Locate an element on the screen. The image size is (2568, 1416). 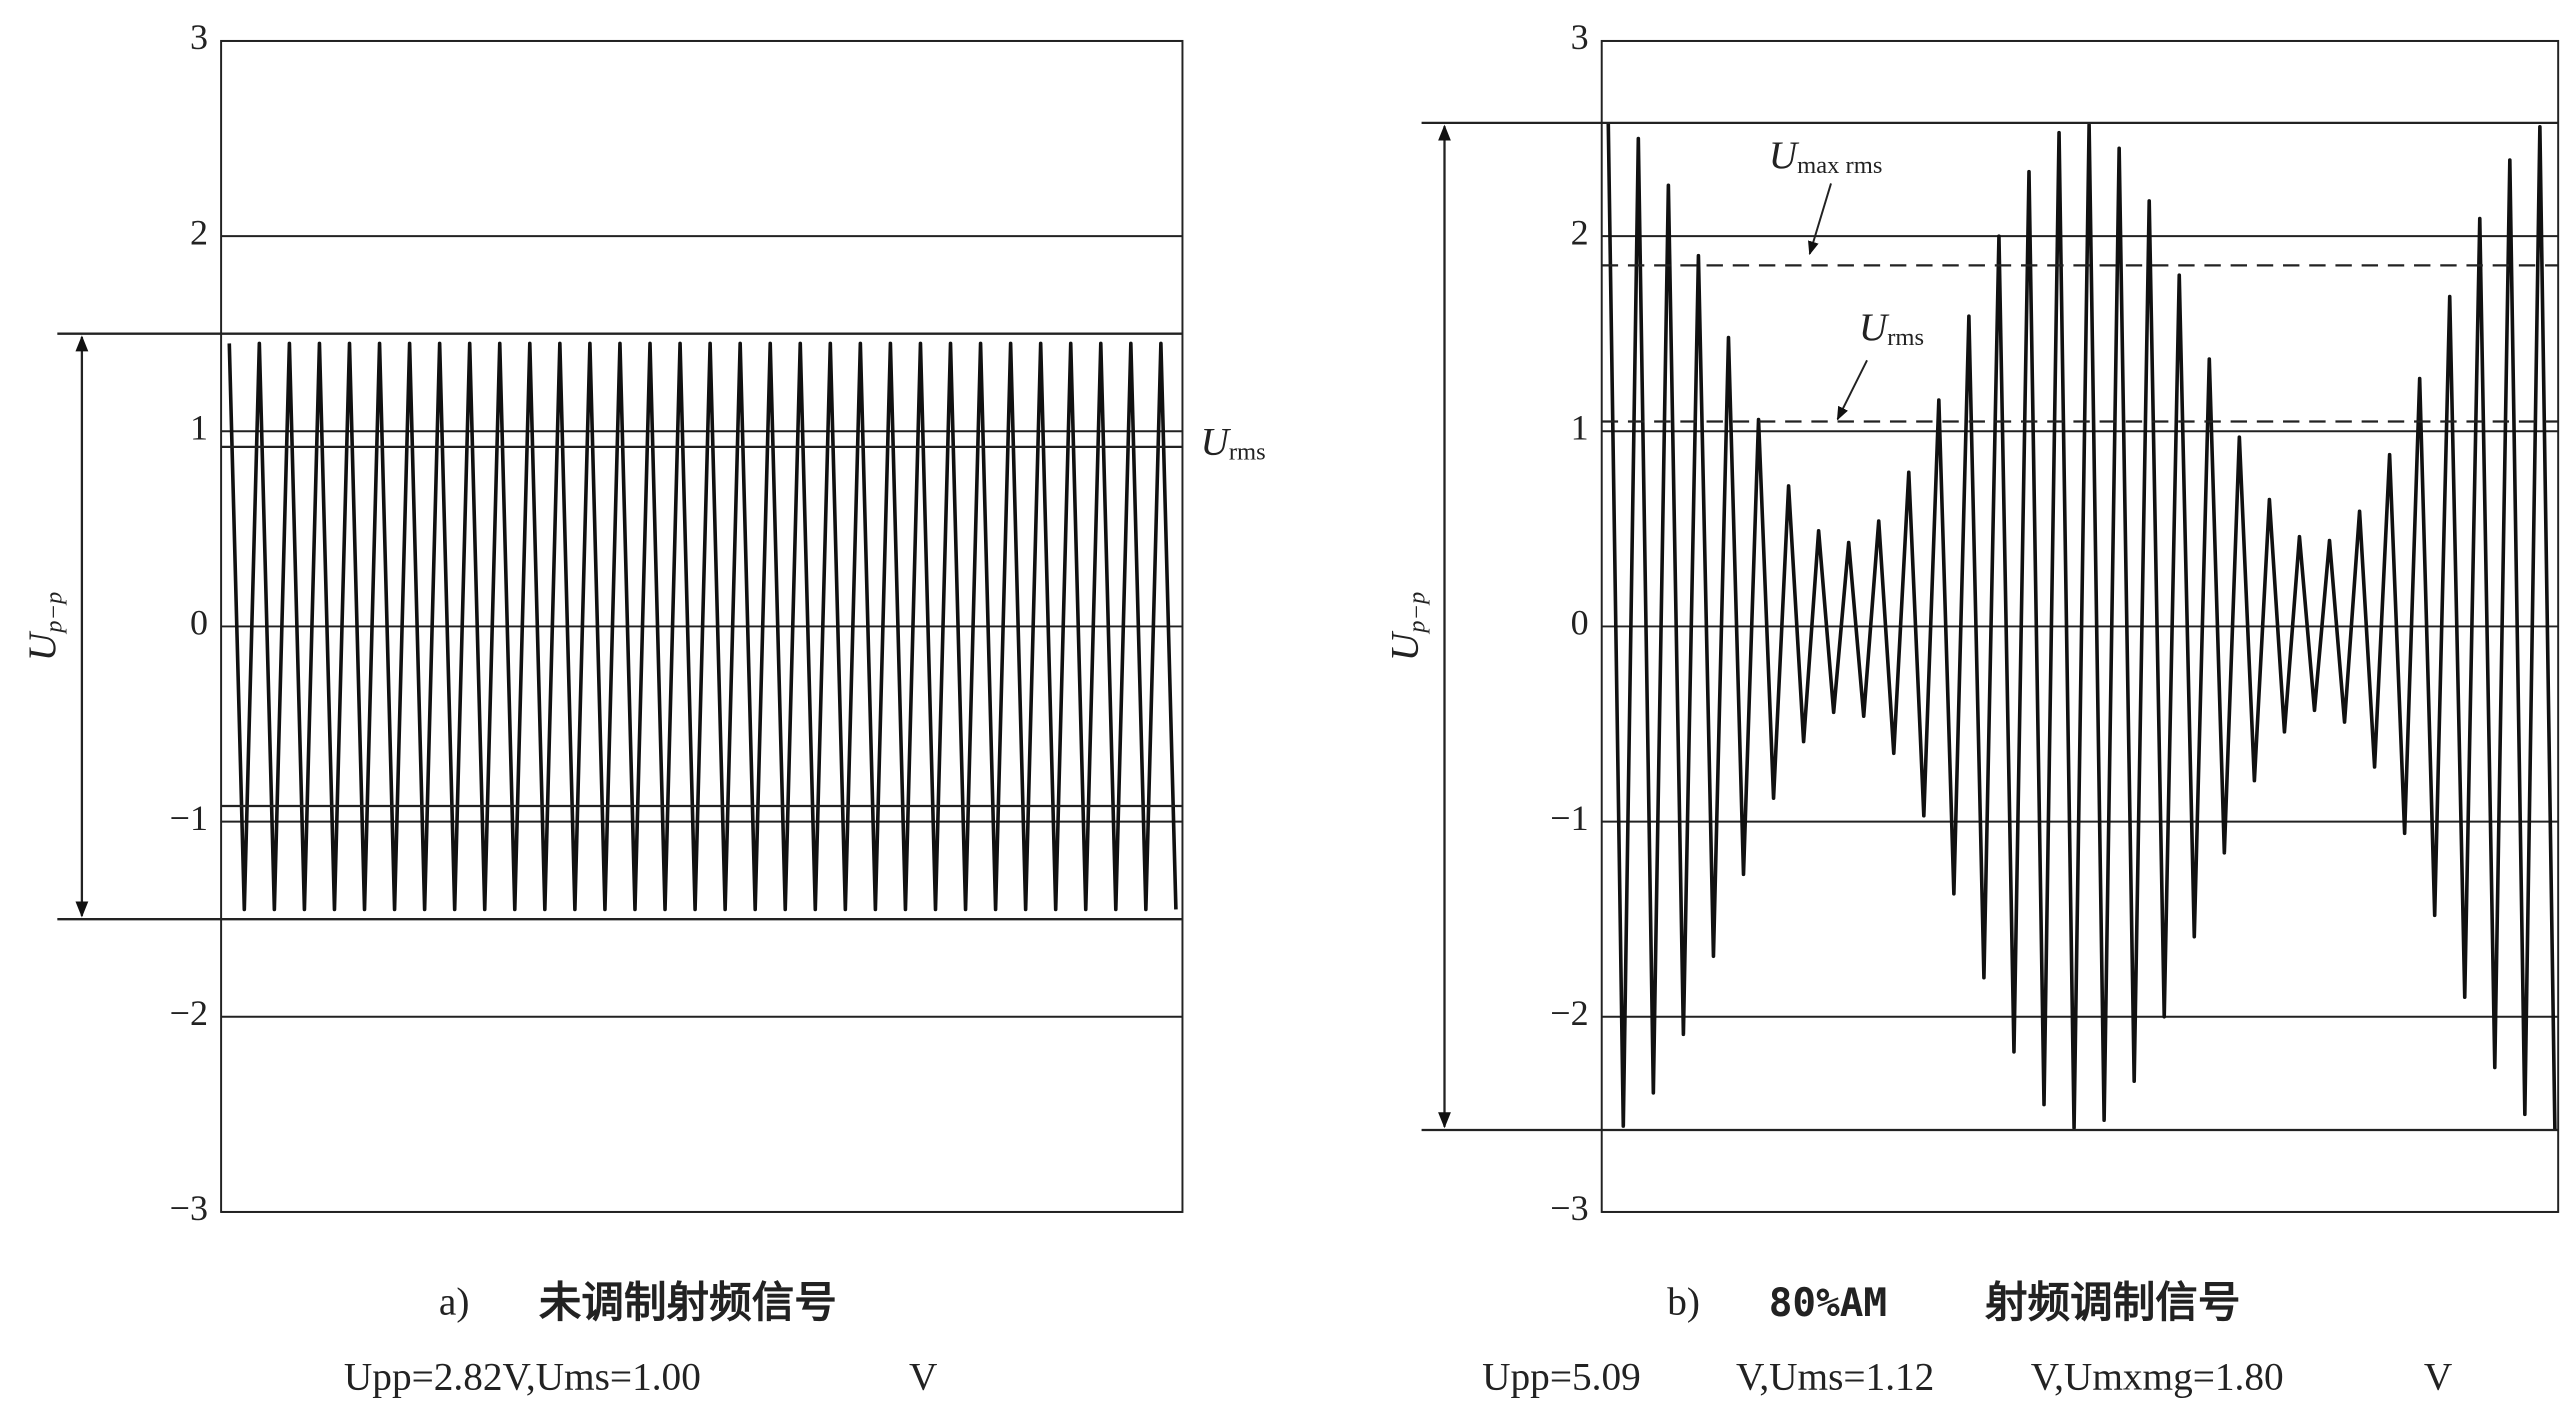
caption: a) is located at coordinates (454, 1301).